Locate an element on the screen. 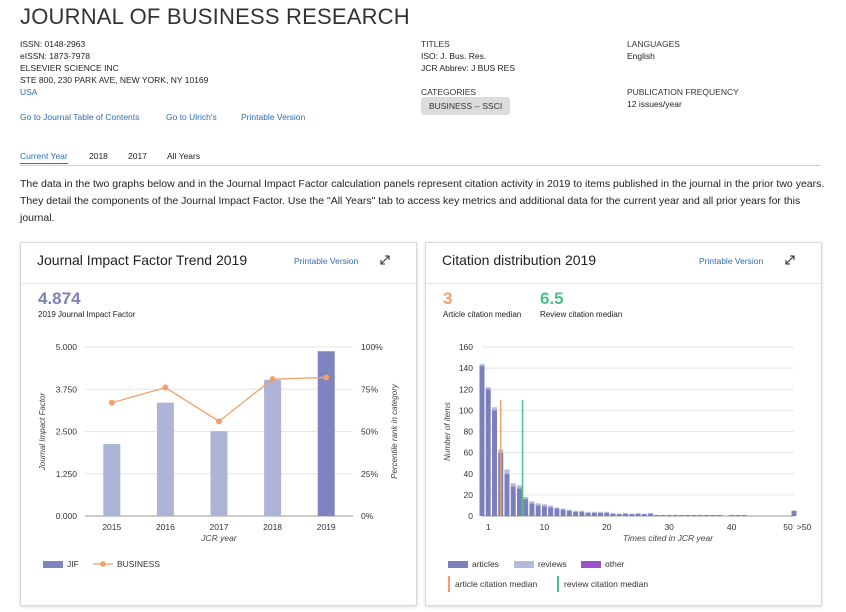 This screenshot has width=846, height=612. cit-x-tick-label: >50 is located at coordinates (804, 527).